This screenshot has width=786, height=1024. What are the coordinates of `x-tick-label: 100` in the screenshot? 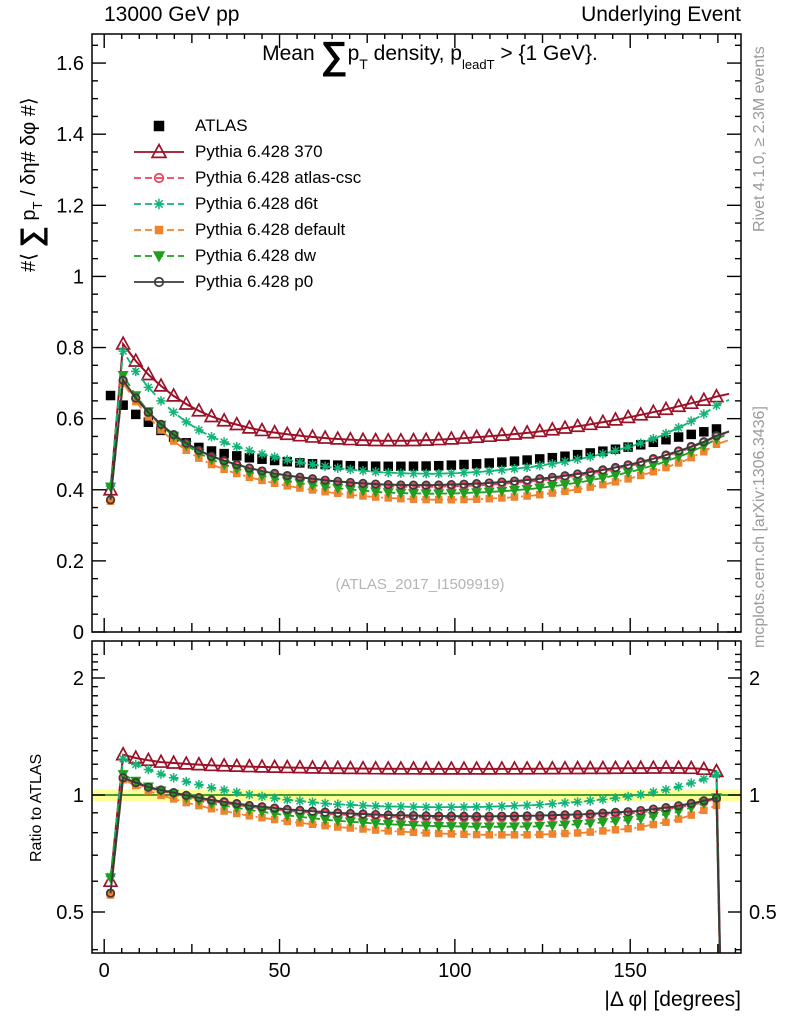 It's located at (454, 971).